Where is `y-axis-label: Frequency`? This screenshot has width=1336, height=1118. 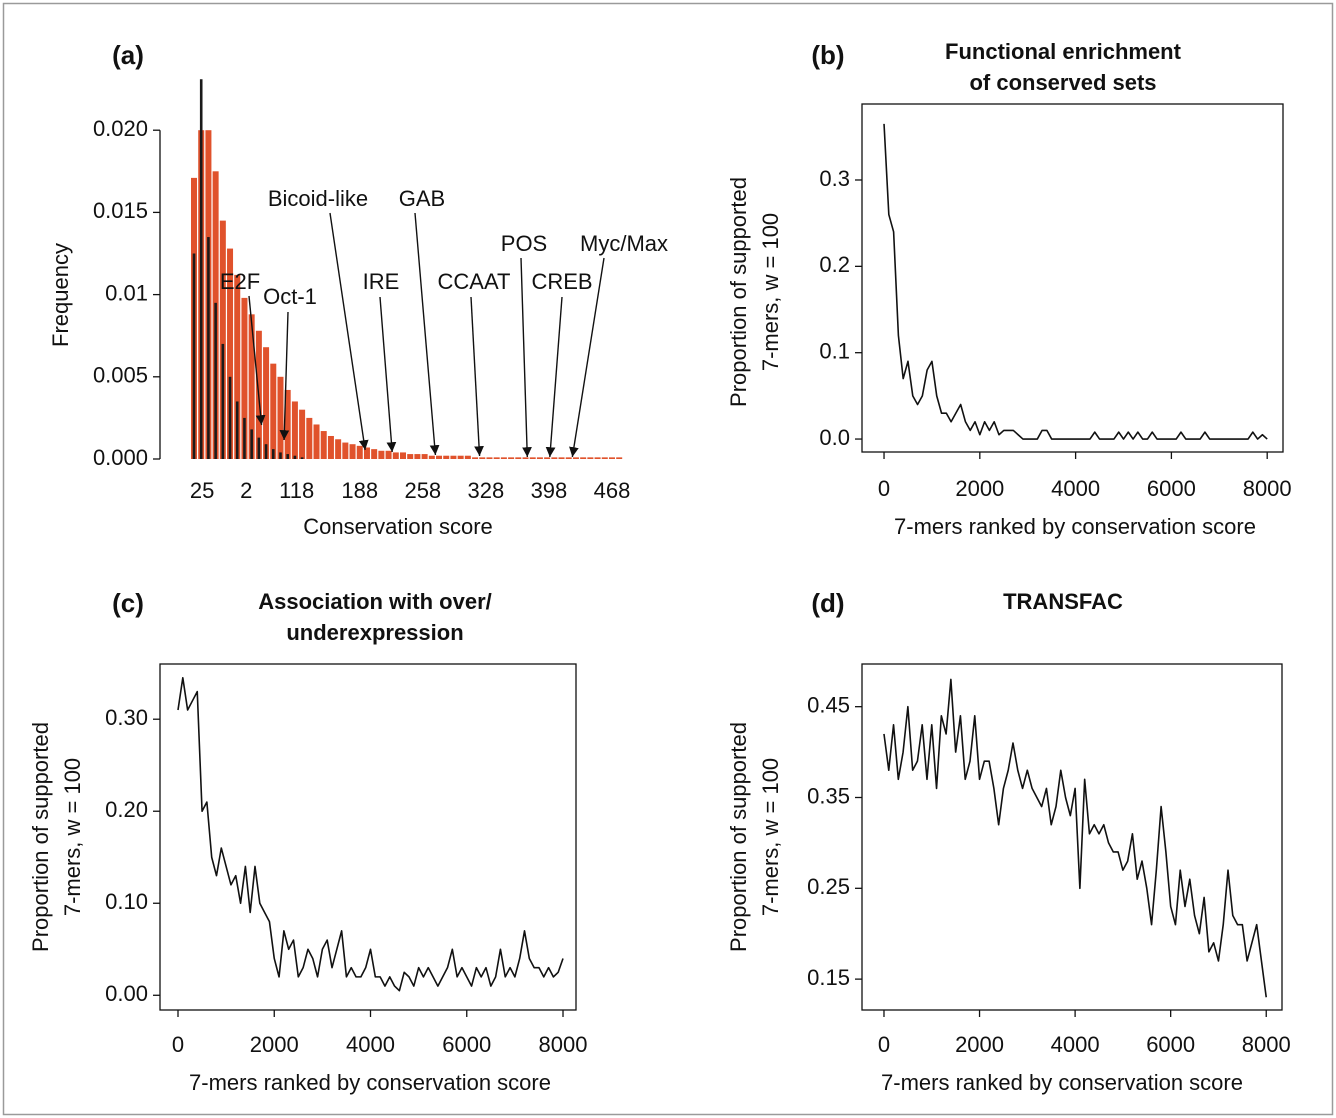 y-axis-label: Frequency is located at coordinates (60, 295).